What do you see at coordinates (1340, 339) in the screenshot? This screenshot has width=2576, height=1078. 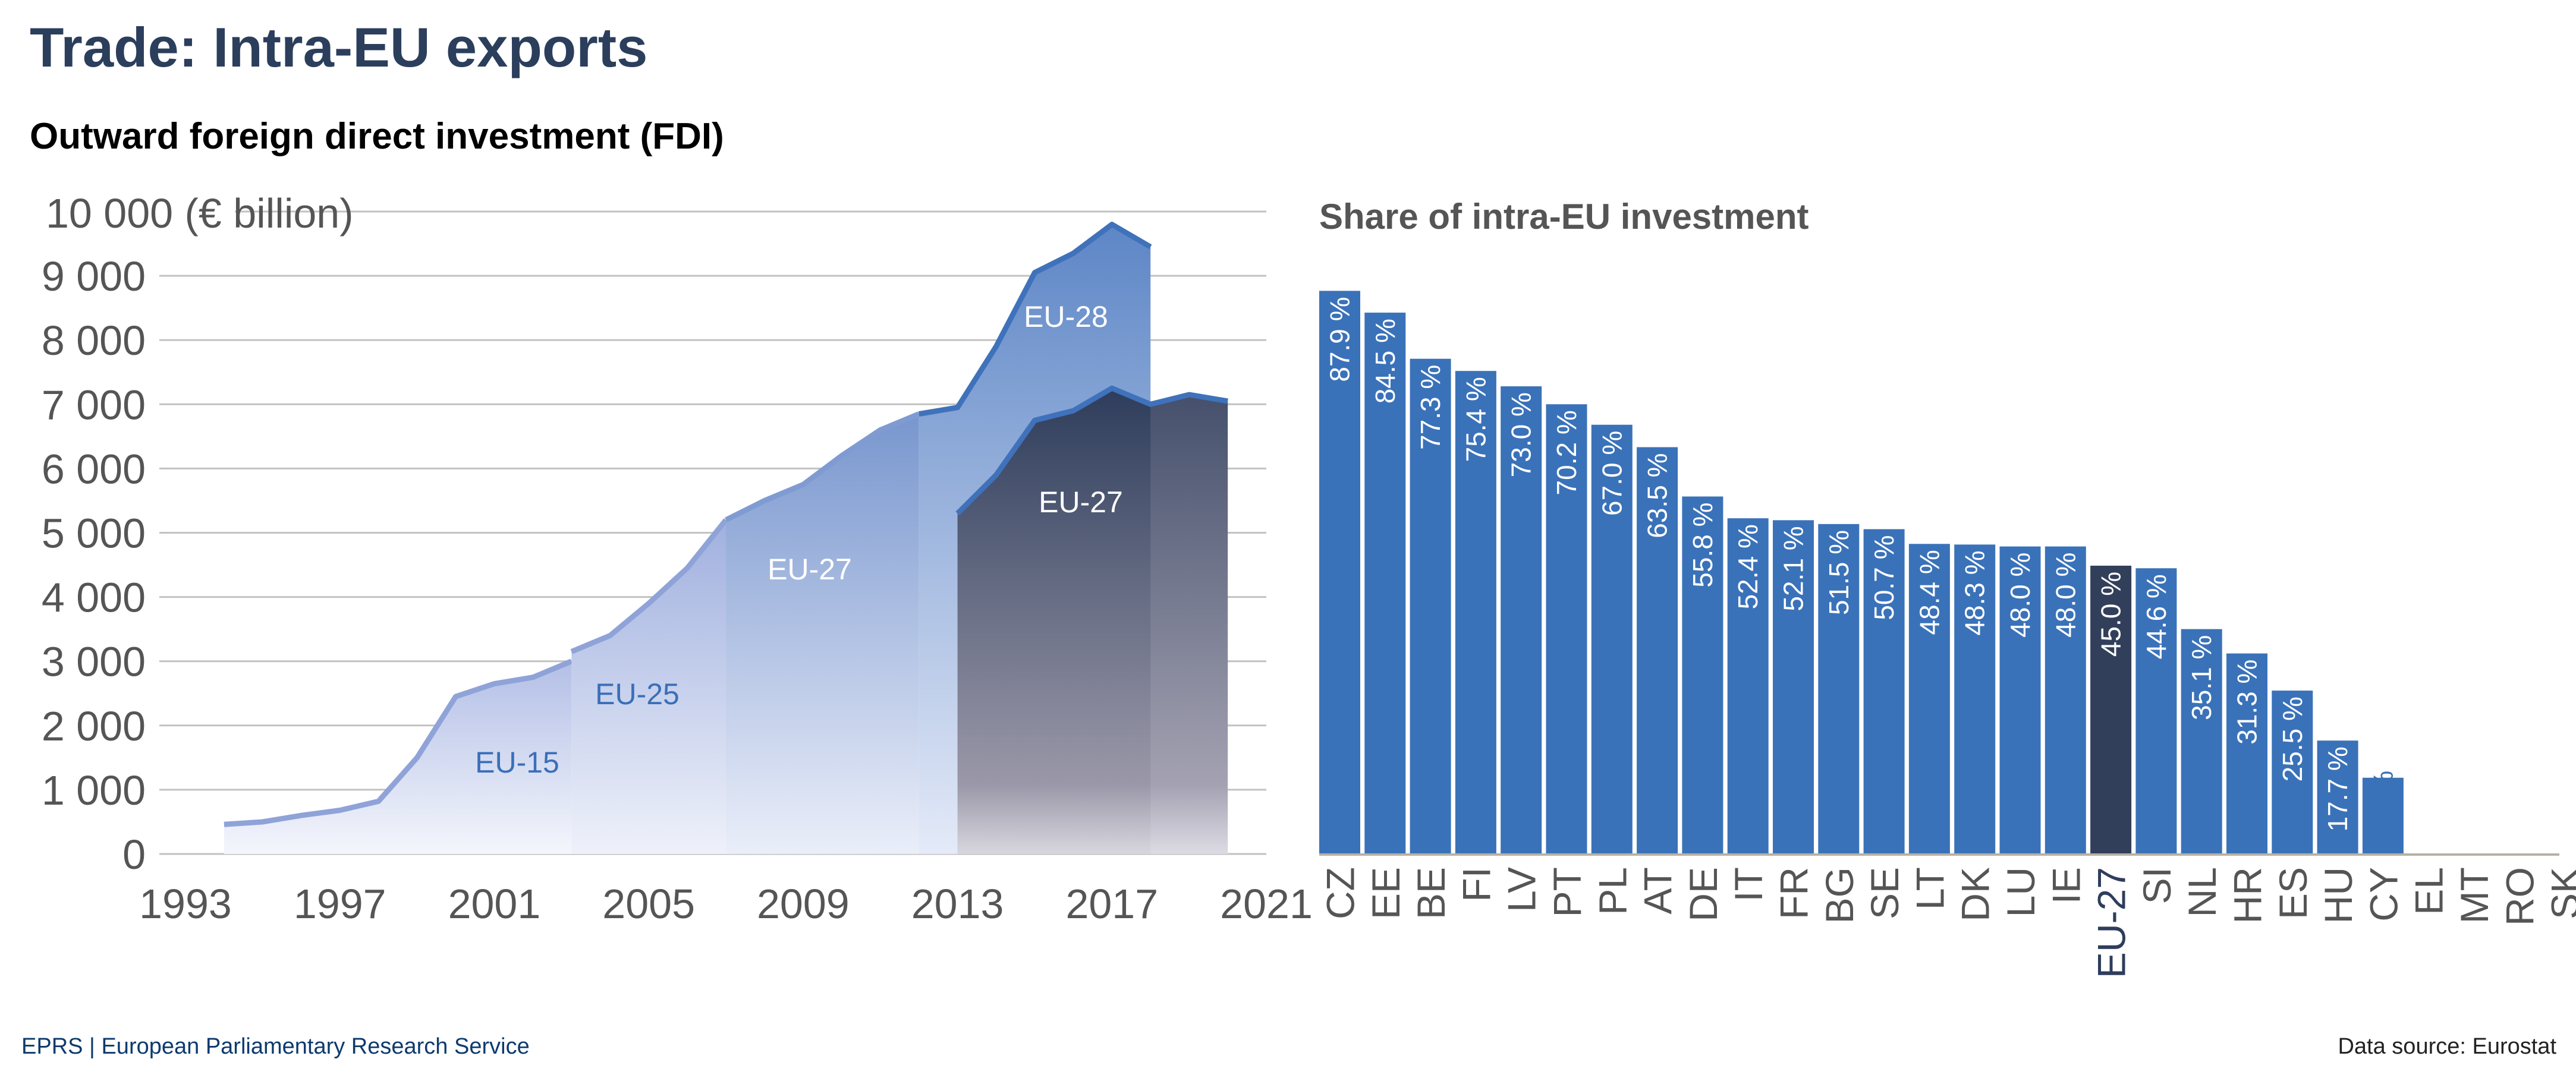 I see `bar-value-label: 87.9 %` at bounding box center [1340, 339].